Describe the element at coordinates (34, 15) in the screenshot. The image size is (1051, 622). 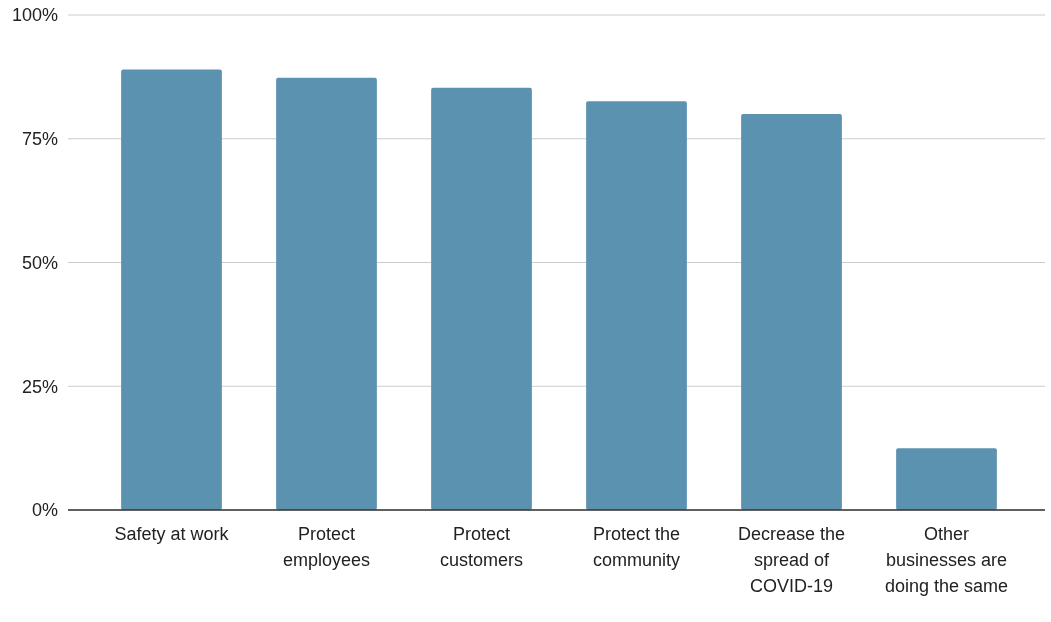
I see `y-tick-label: 100%` at that location.